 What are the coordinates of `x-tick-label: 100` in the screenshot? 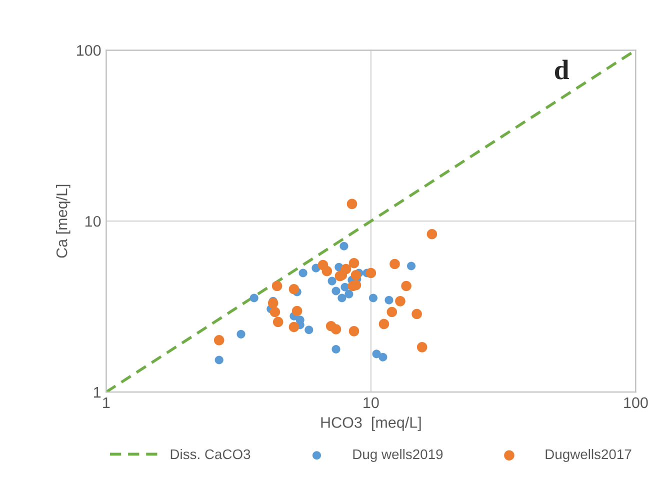 It's located at (636, 402).